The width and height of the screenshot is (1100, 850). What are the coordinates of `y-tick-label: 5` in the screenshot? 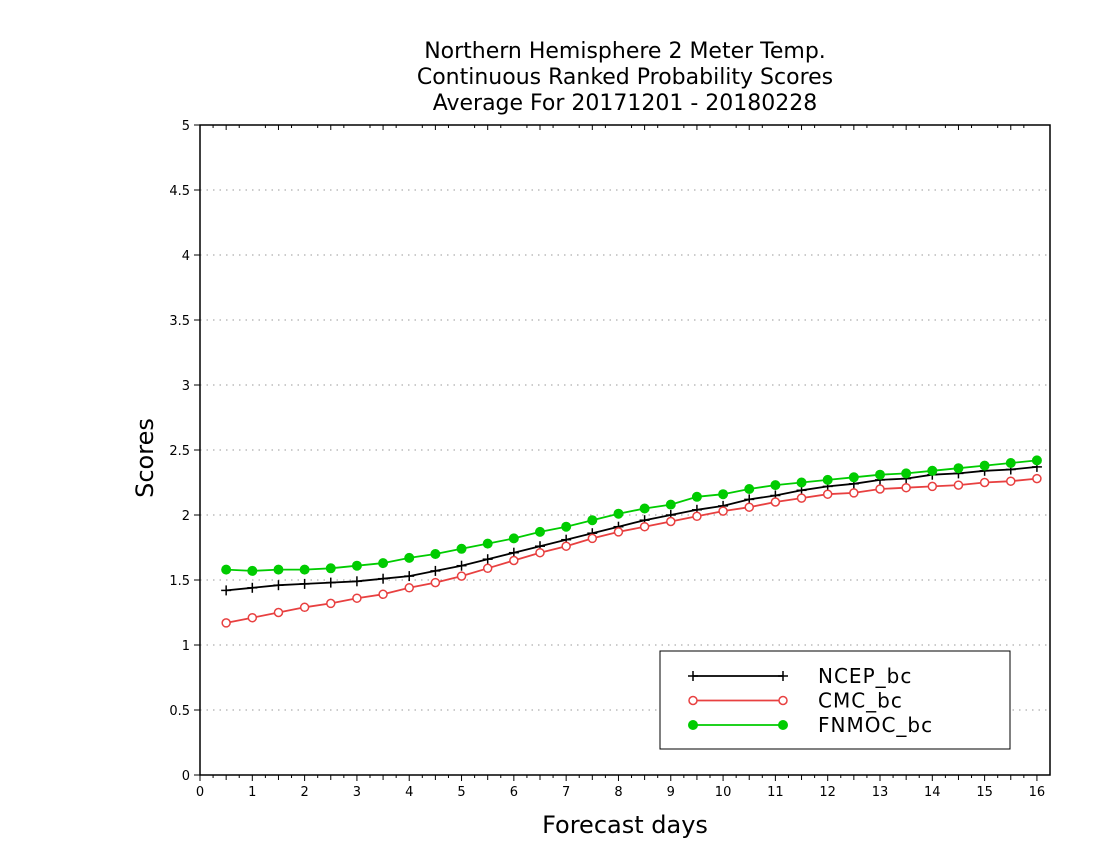 It's located at (186, 126).